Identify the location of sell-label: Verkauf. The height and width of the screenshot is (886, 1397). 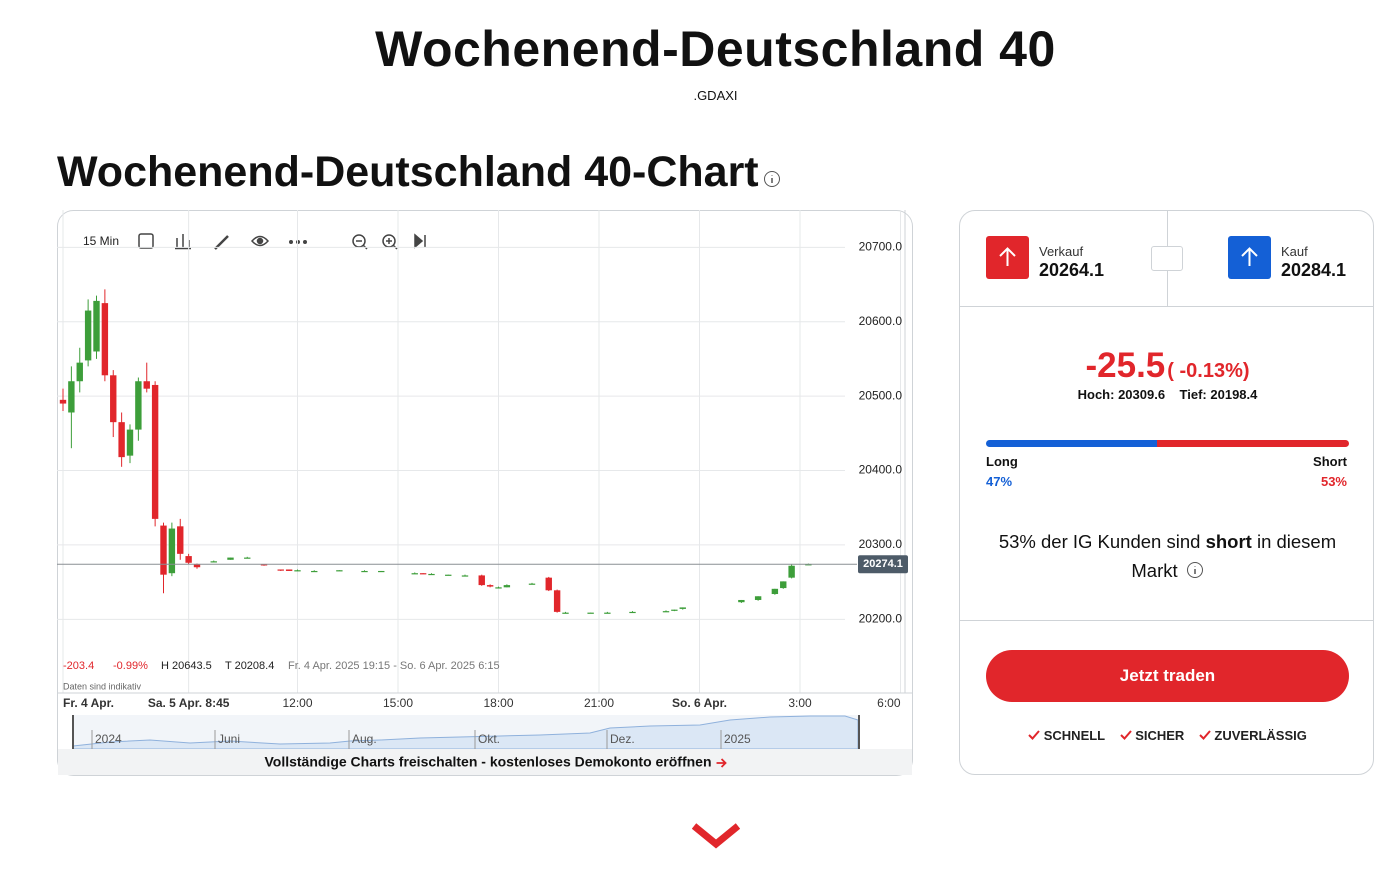
(1061, 251).